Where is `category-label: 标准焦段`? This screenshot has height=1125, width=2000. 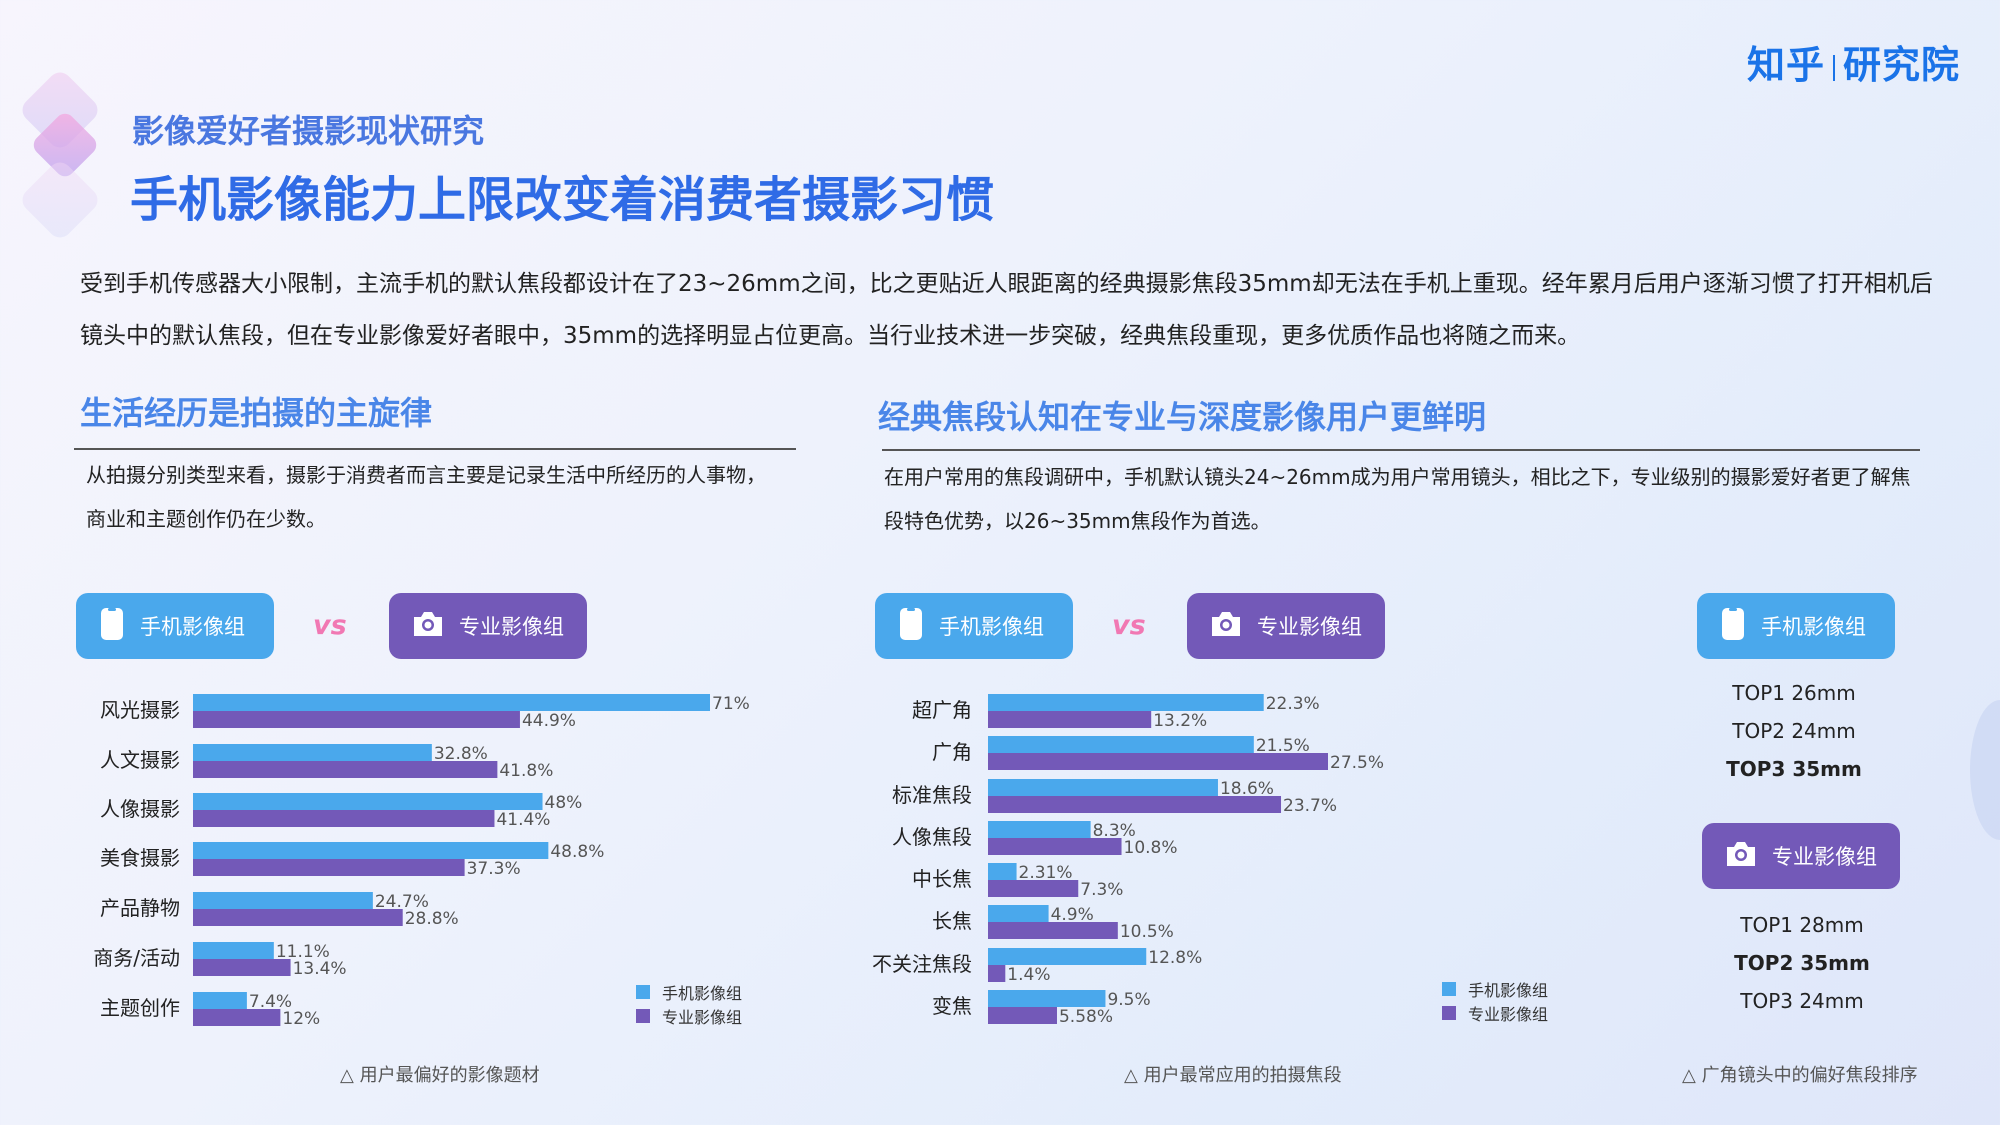
category-label: 标准焦段 is located at coordinates (932, 795).